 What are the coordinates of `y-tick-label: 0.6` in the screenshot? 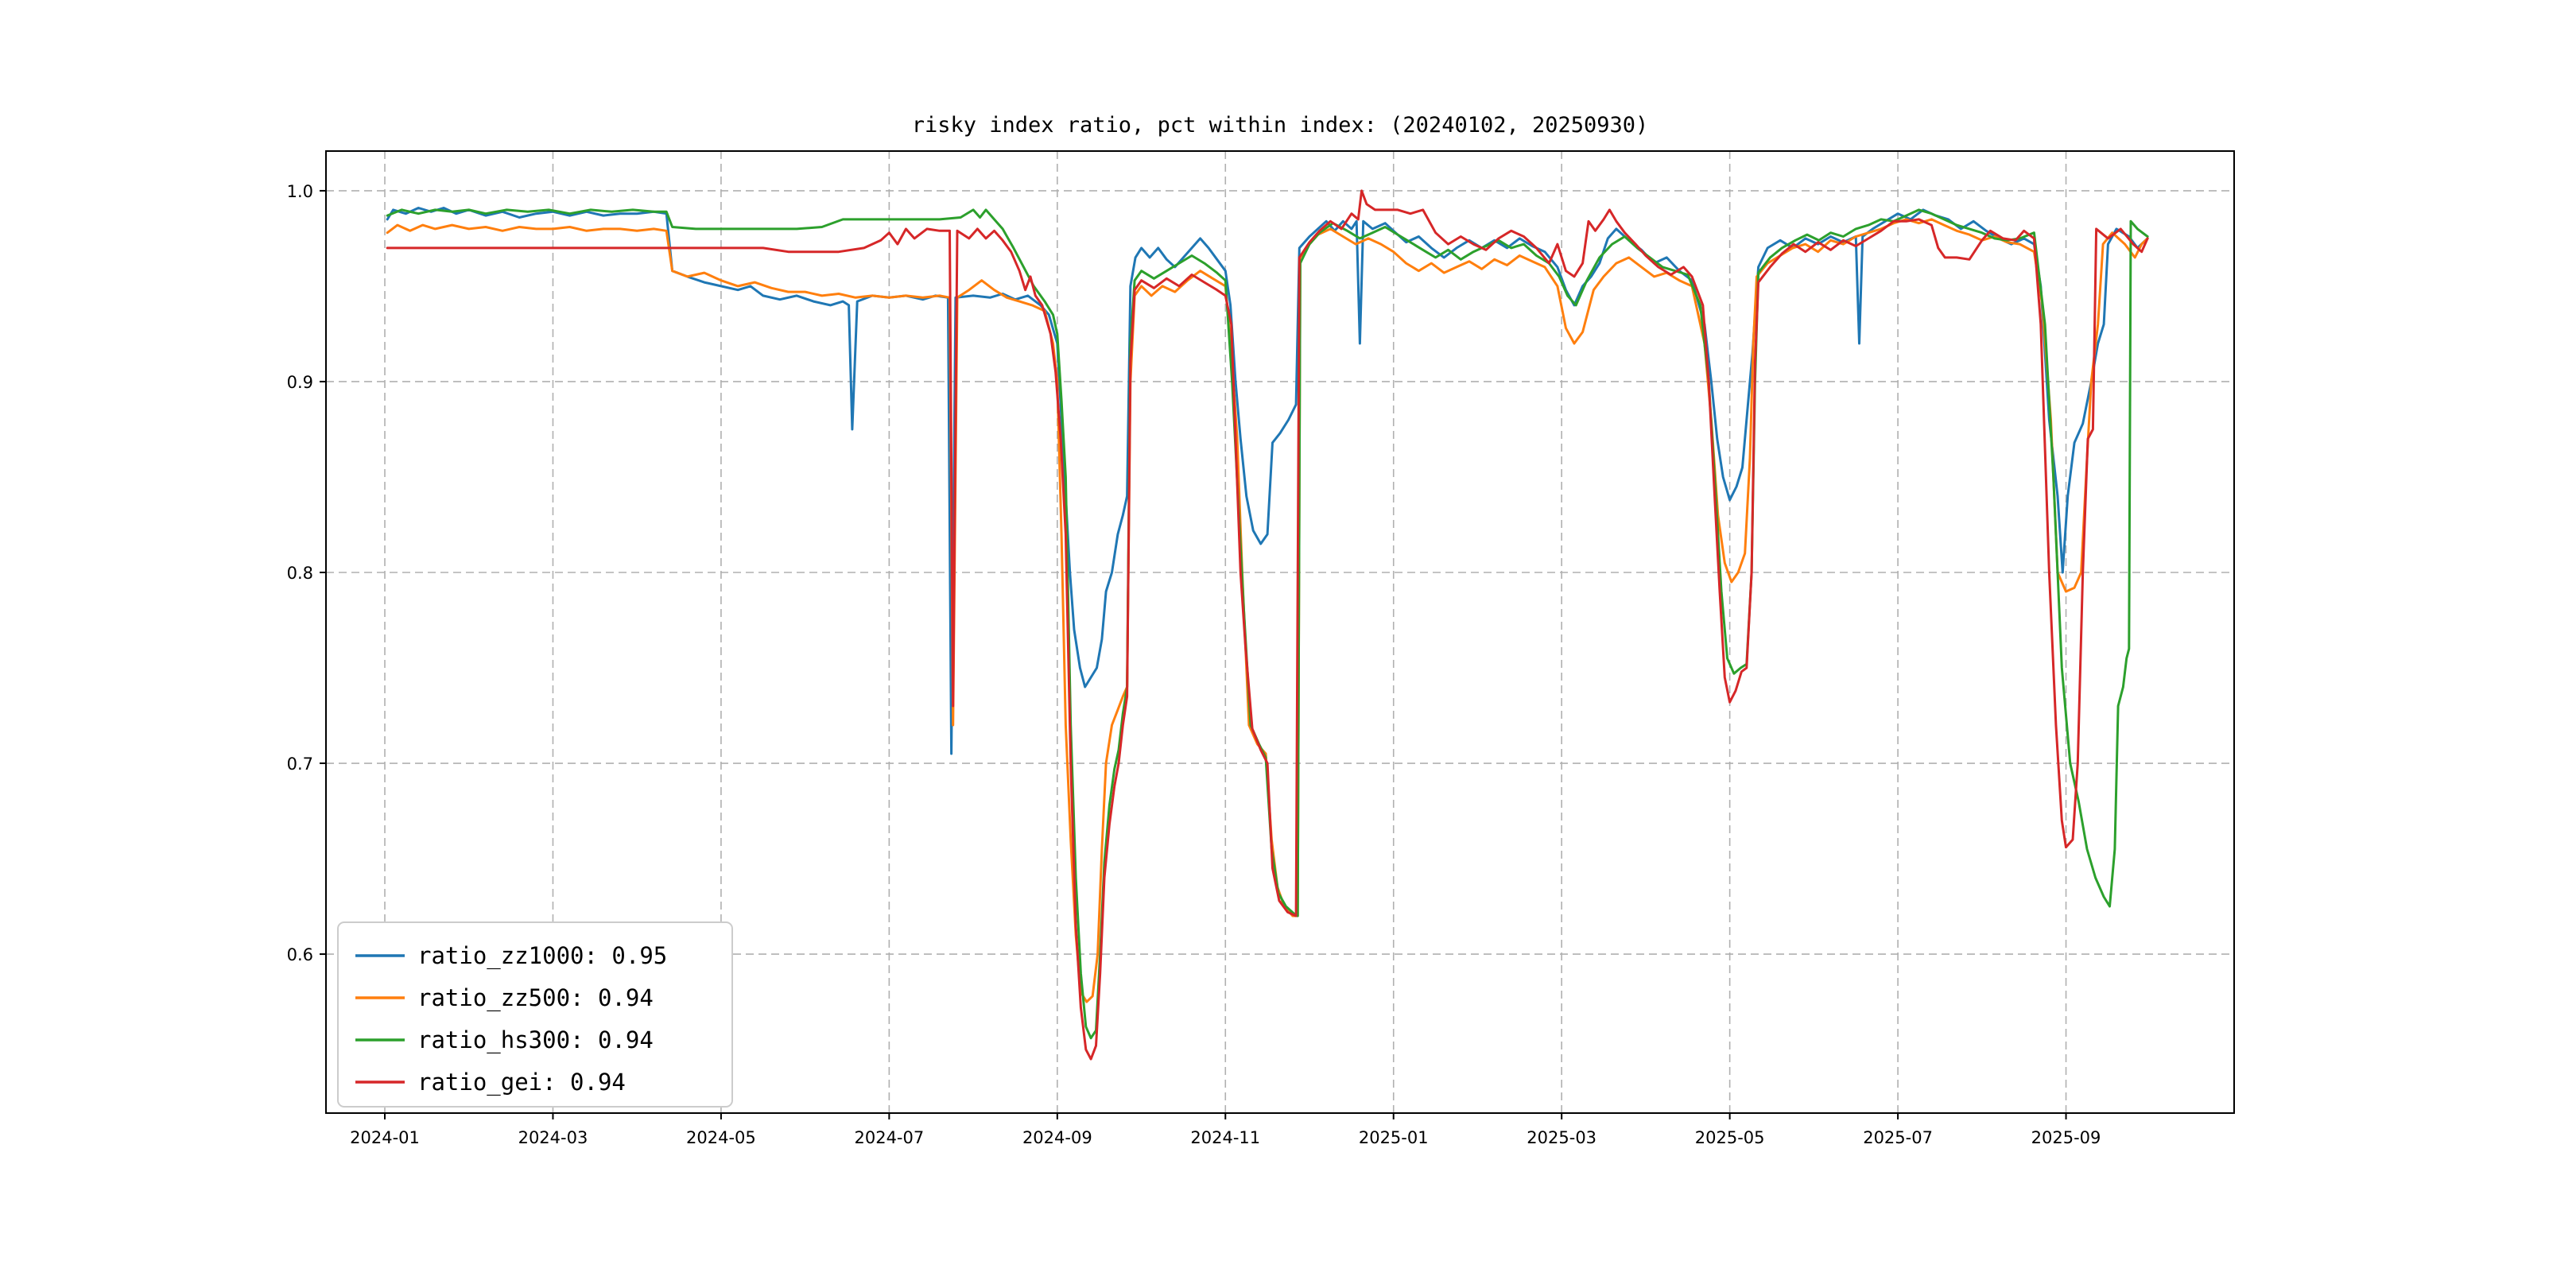 It's located at (300, 955).